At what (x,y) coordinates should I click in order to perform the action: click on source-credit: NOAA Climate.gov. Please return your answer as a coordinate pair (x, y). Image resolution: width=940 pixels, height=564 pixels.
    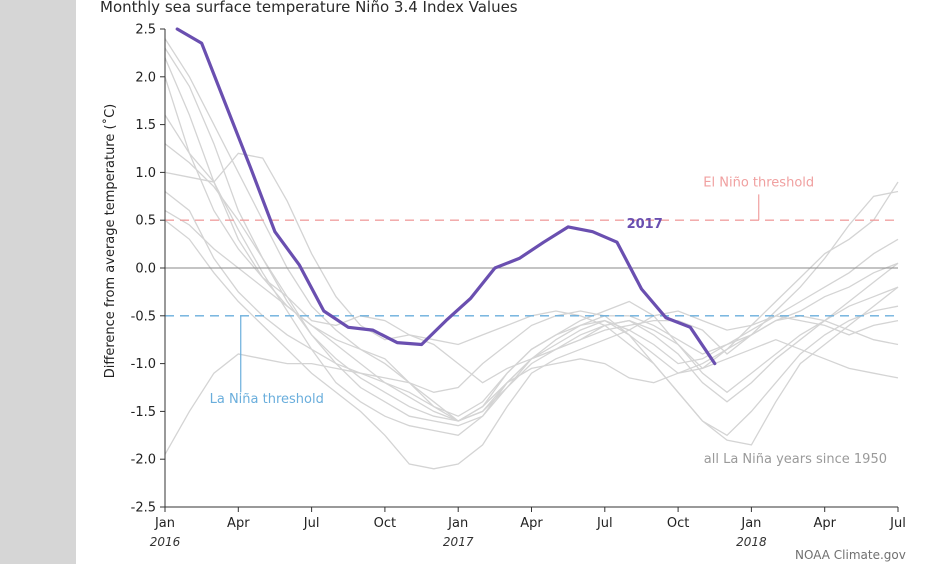
    Looking at the image, I should click on (850, 555).